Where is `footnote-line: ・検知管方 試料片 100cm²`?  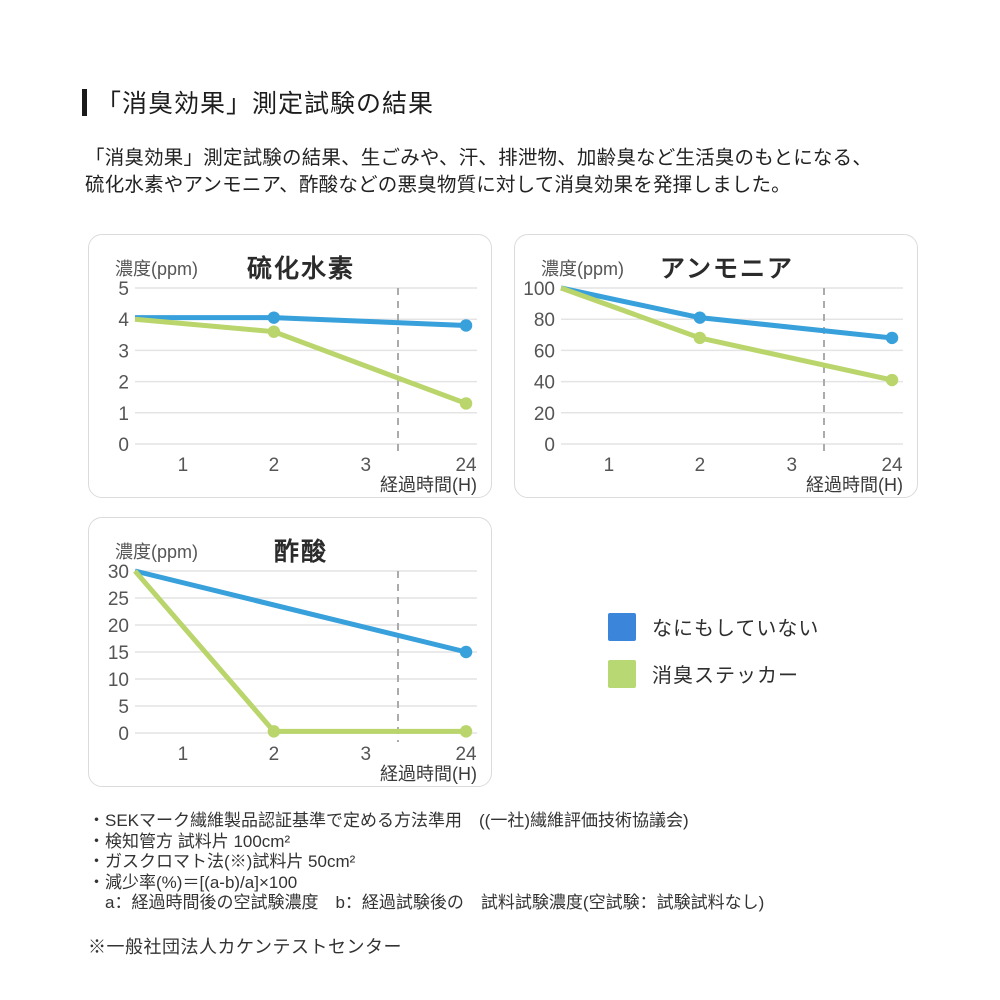
footnote-line: ・検知管方 試料片 100cm² is located at coordinates (189, 841).